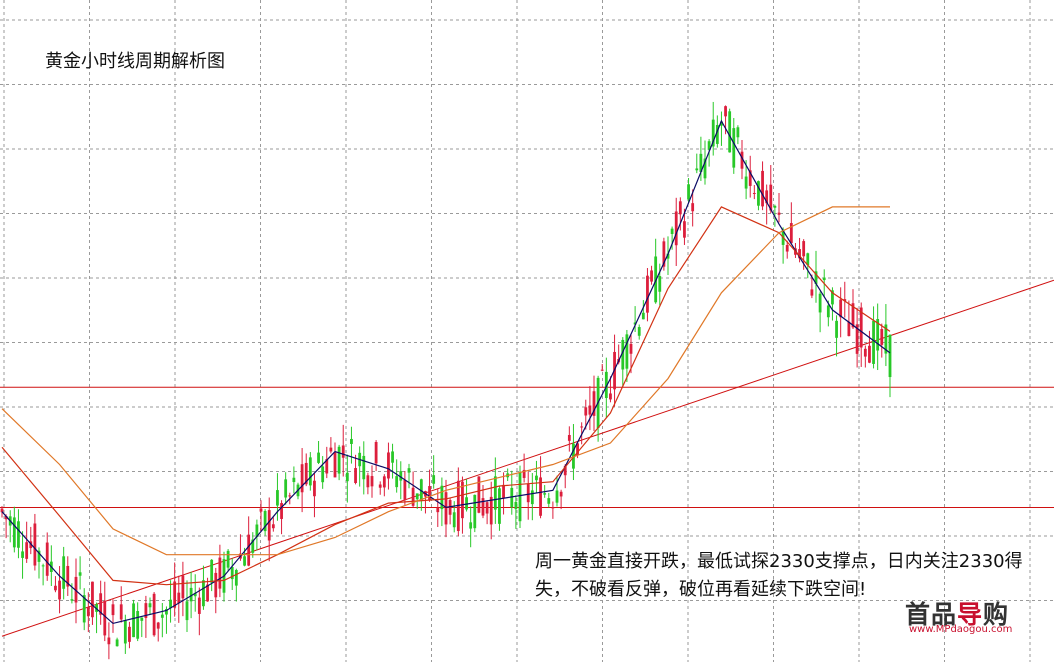 Image resolution: width=1054 pixels, height=662 pixels. I want to click on logo-name: 首品导购, so click(957, 613).